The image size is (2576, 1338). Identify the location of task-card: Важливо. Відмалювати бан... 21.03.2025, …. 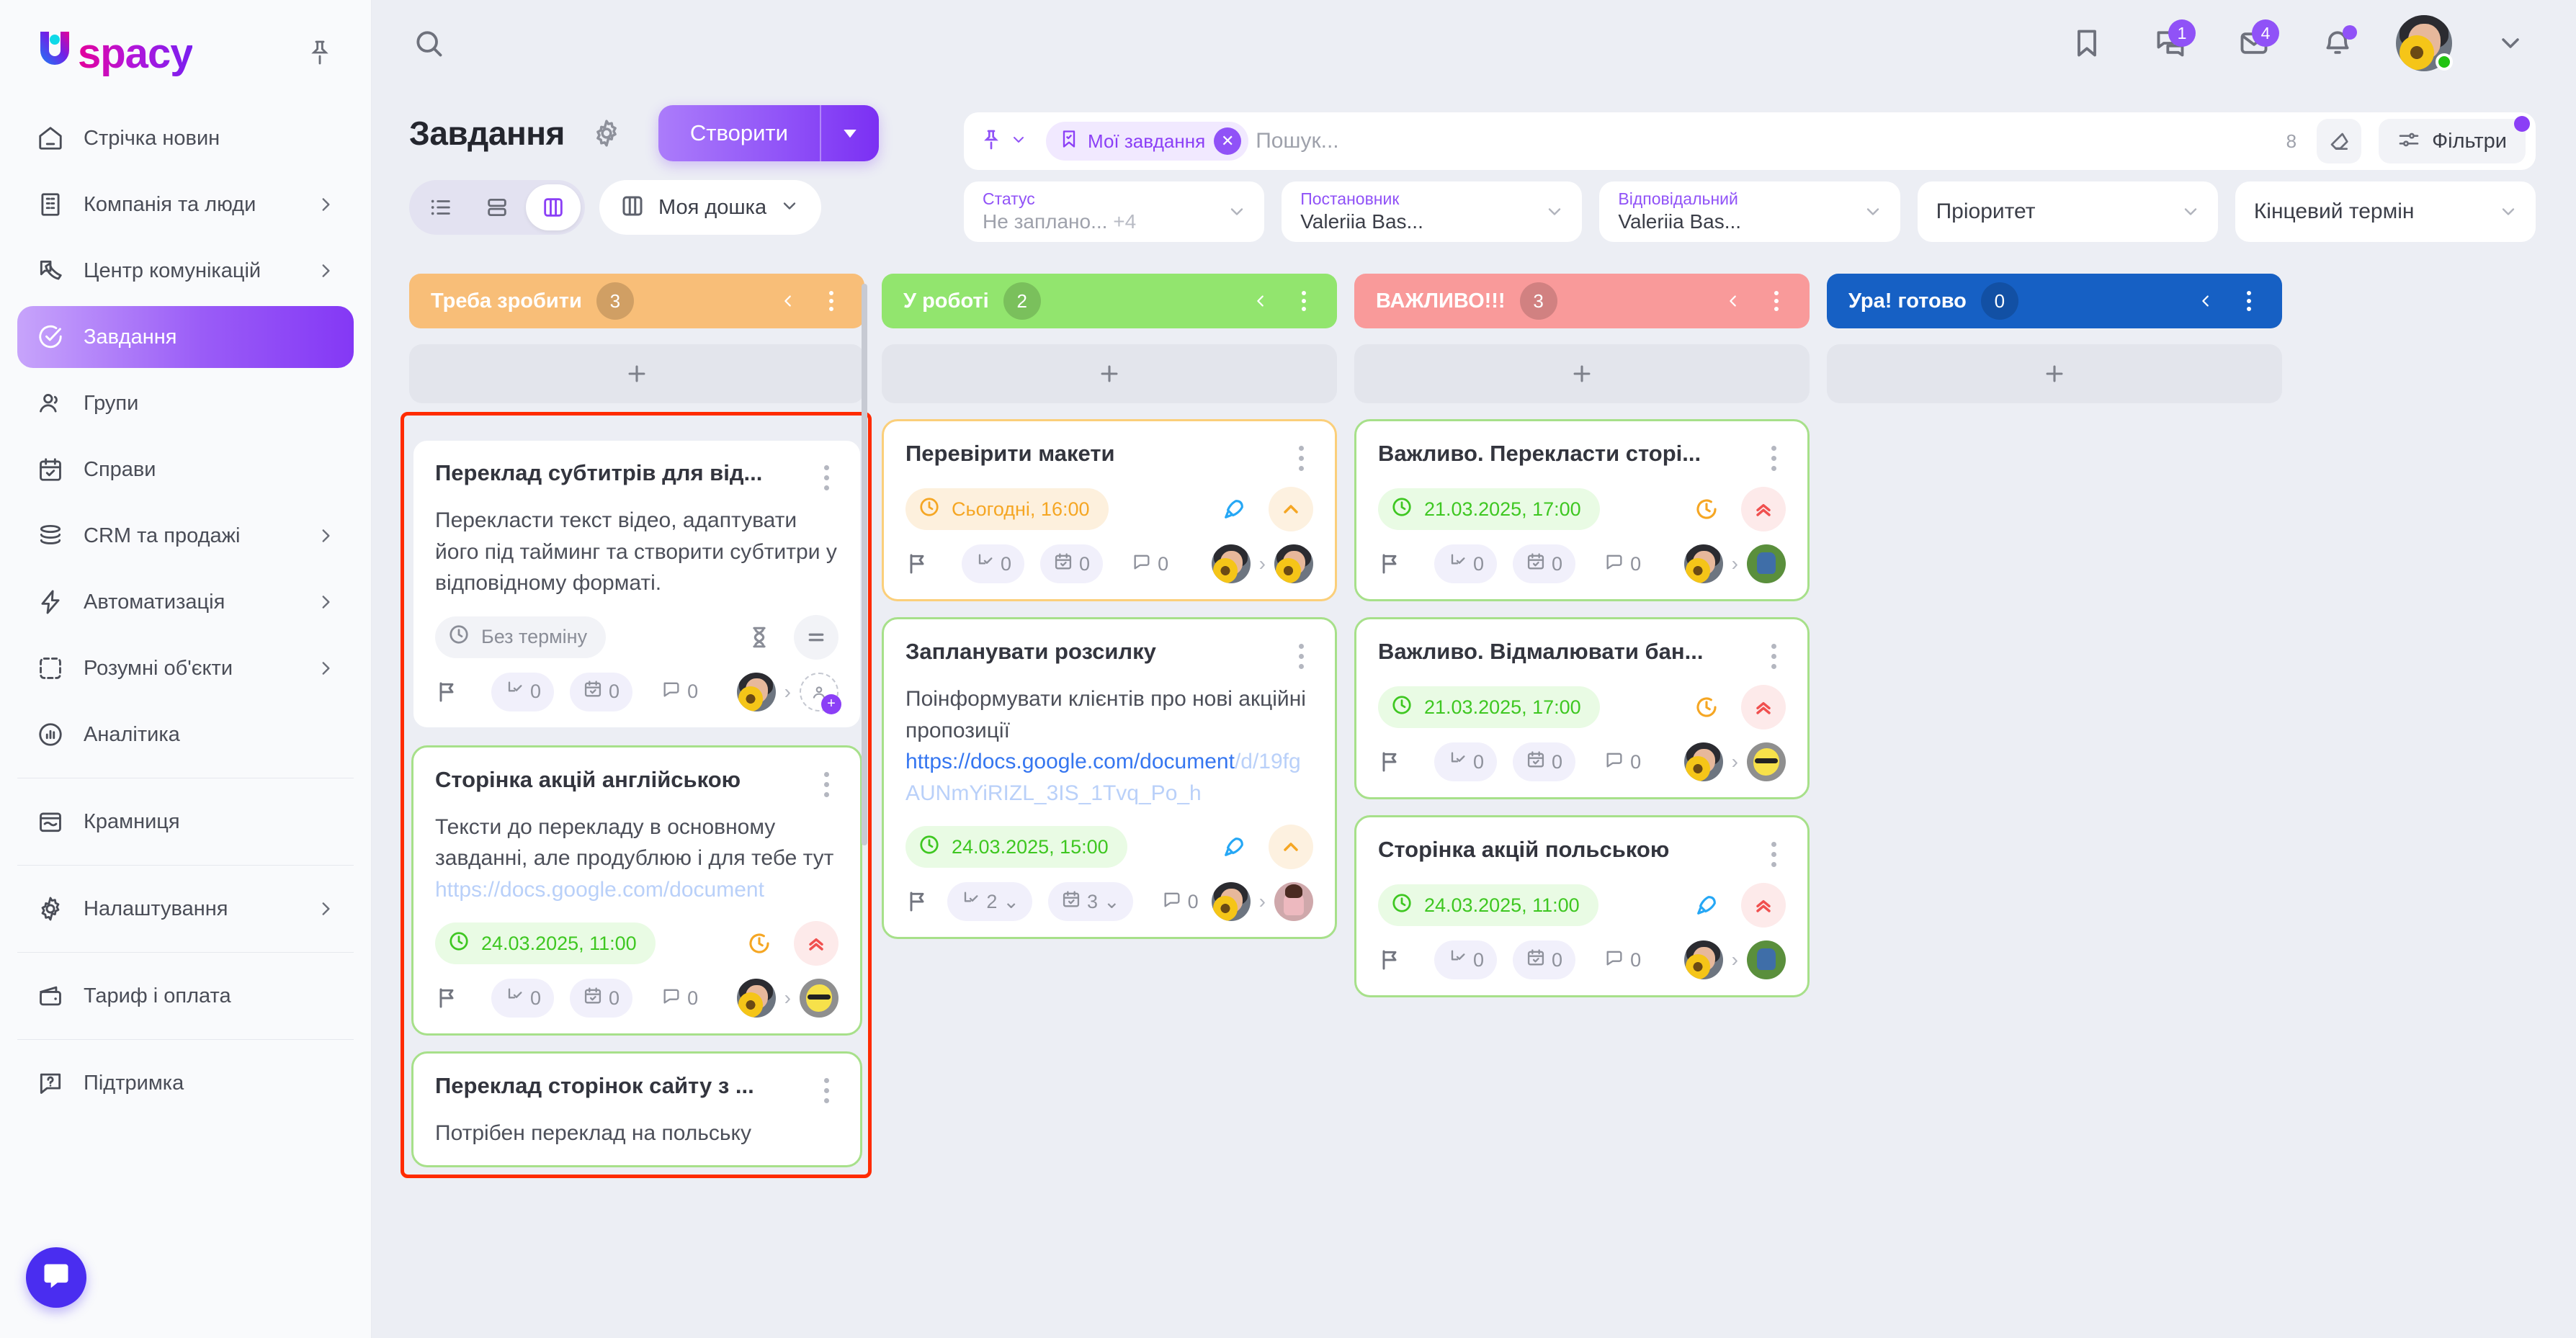
(1582, 708).